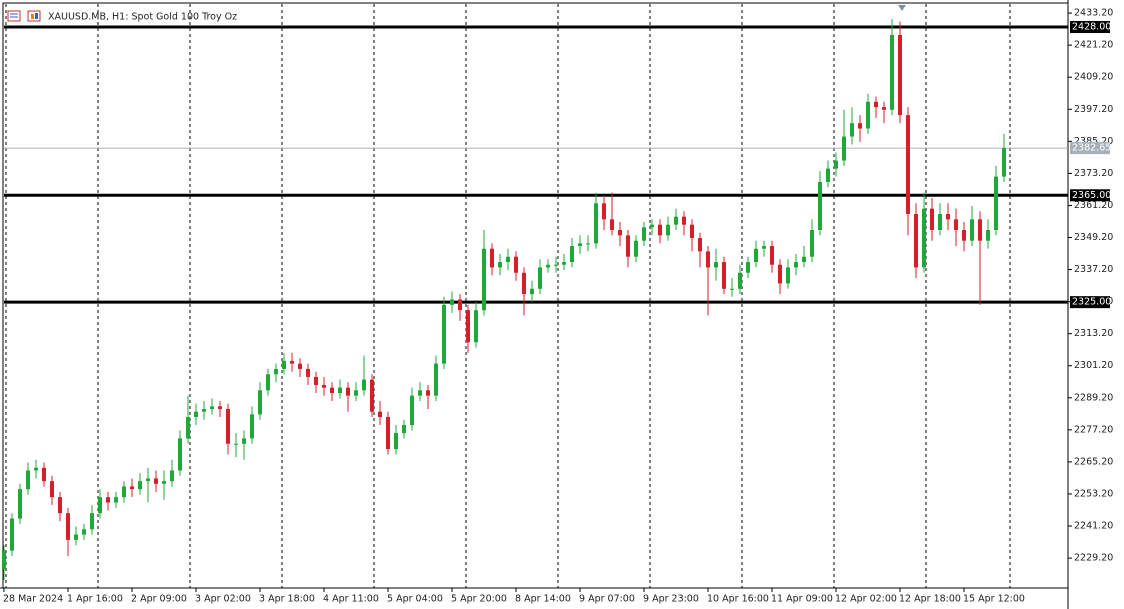 Image resolution: width=1124 pixels, height=609 pixels. Describe the element at coordinates (1093, 333) in the screenshot. I see `y-tick-label: 2313.20` at that location.